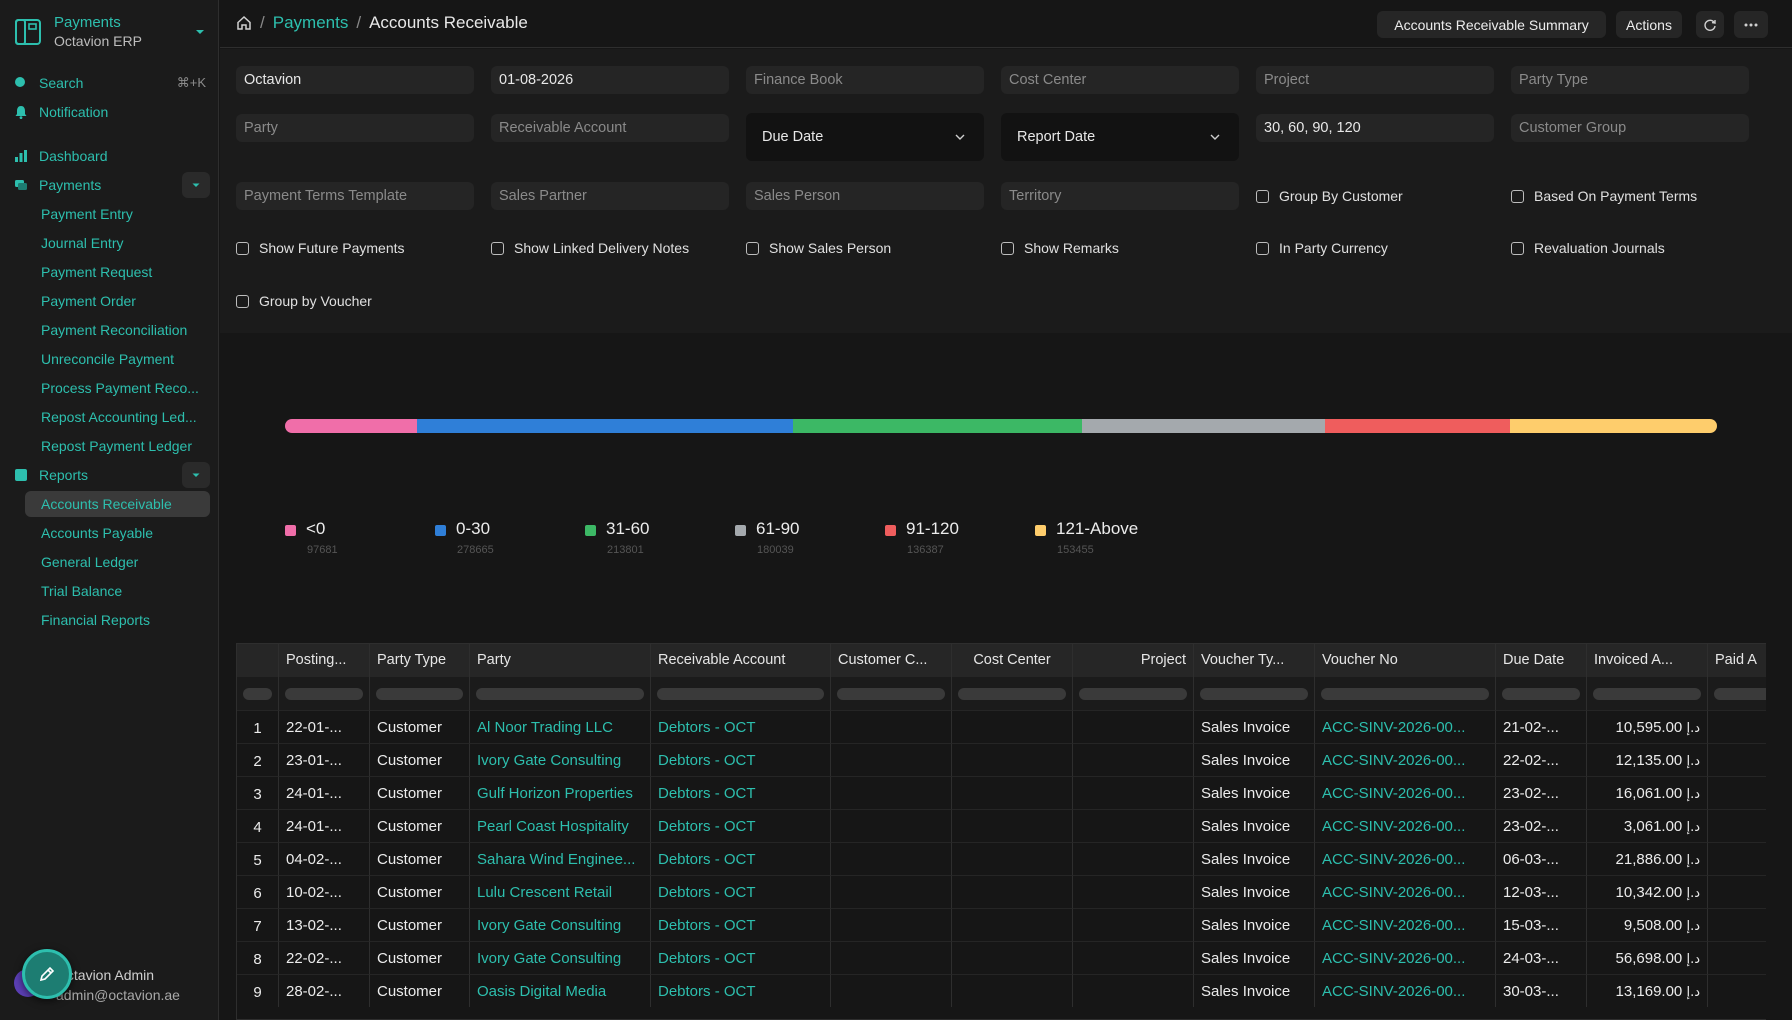 This screenshot has width=1792, height=1020. Describe the element at coordinates (1737, 660) in the screenshot. I see `column-header: Paid A` at that location.